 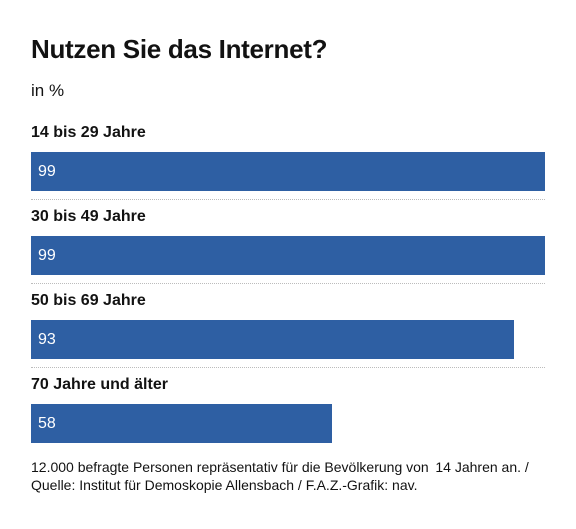 I want to click on bar-value-label: 93, so click(x=47, y=339).